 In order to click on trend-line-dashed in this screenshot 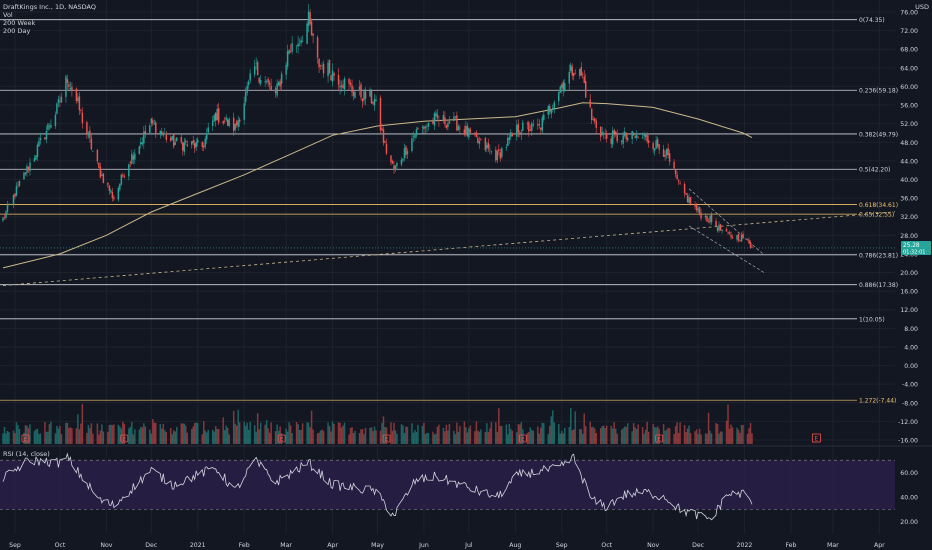, I will do `click(449, 248)`.